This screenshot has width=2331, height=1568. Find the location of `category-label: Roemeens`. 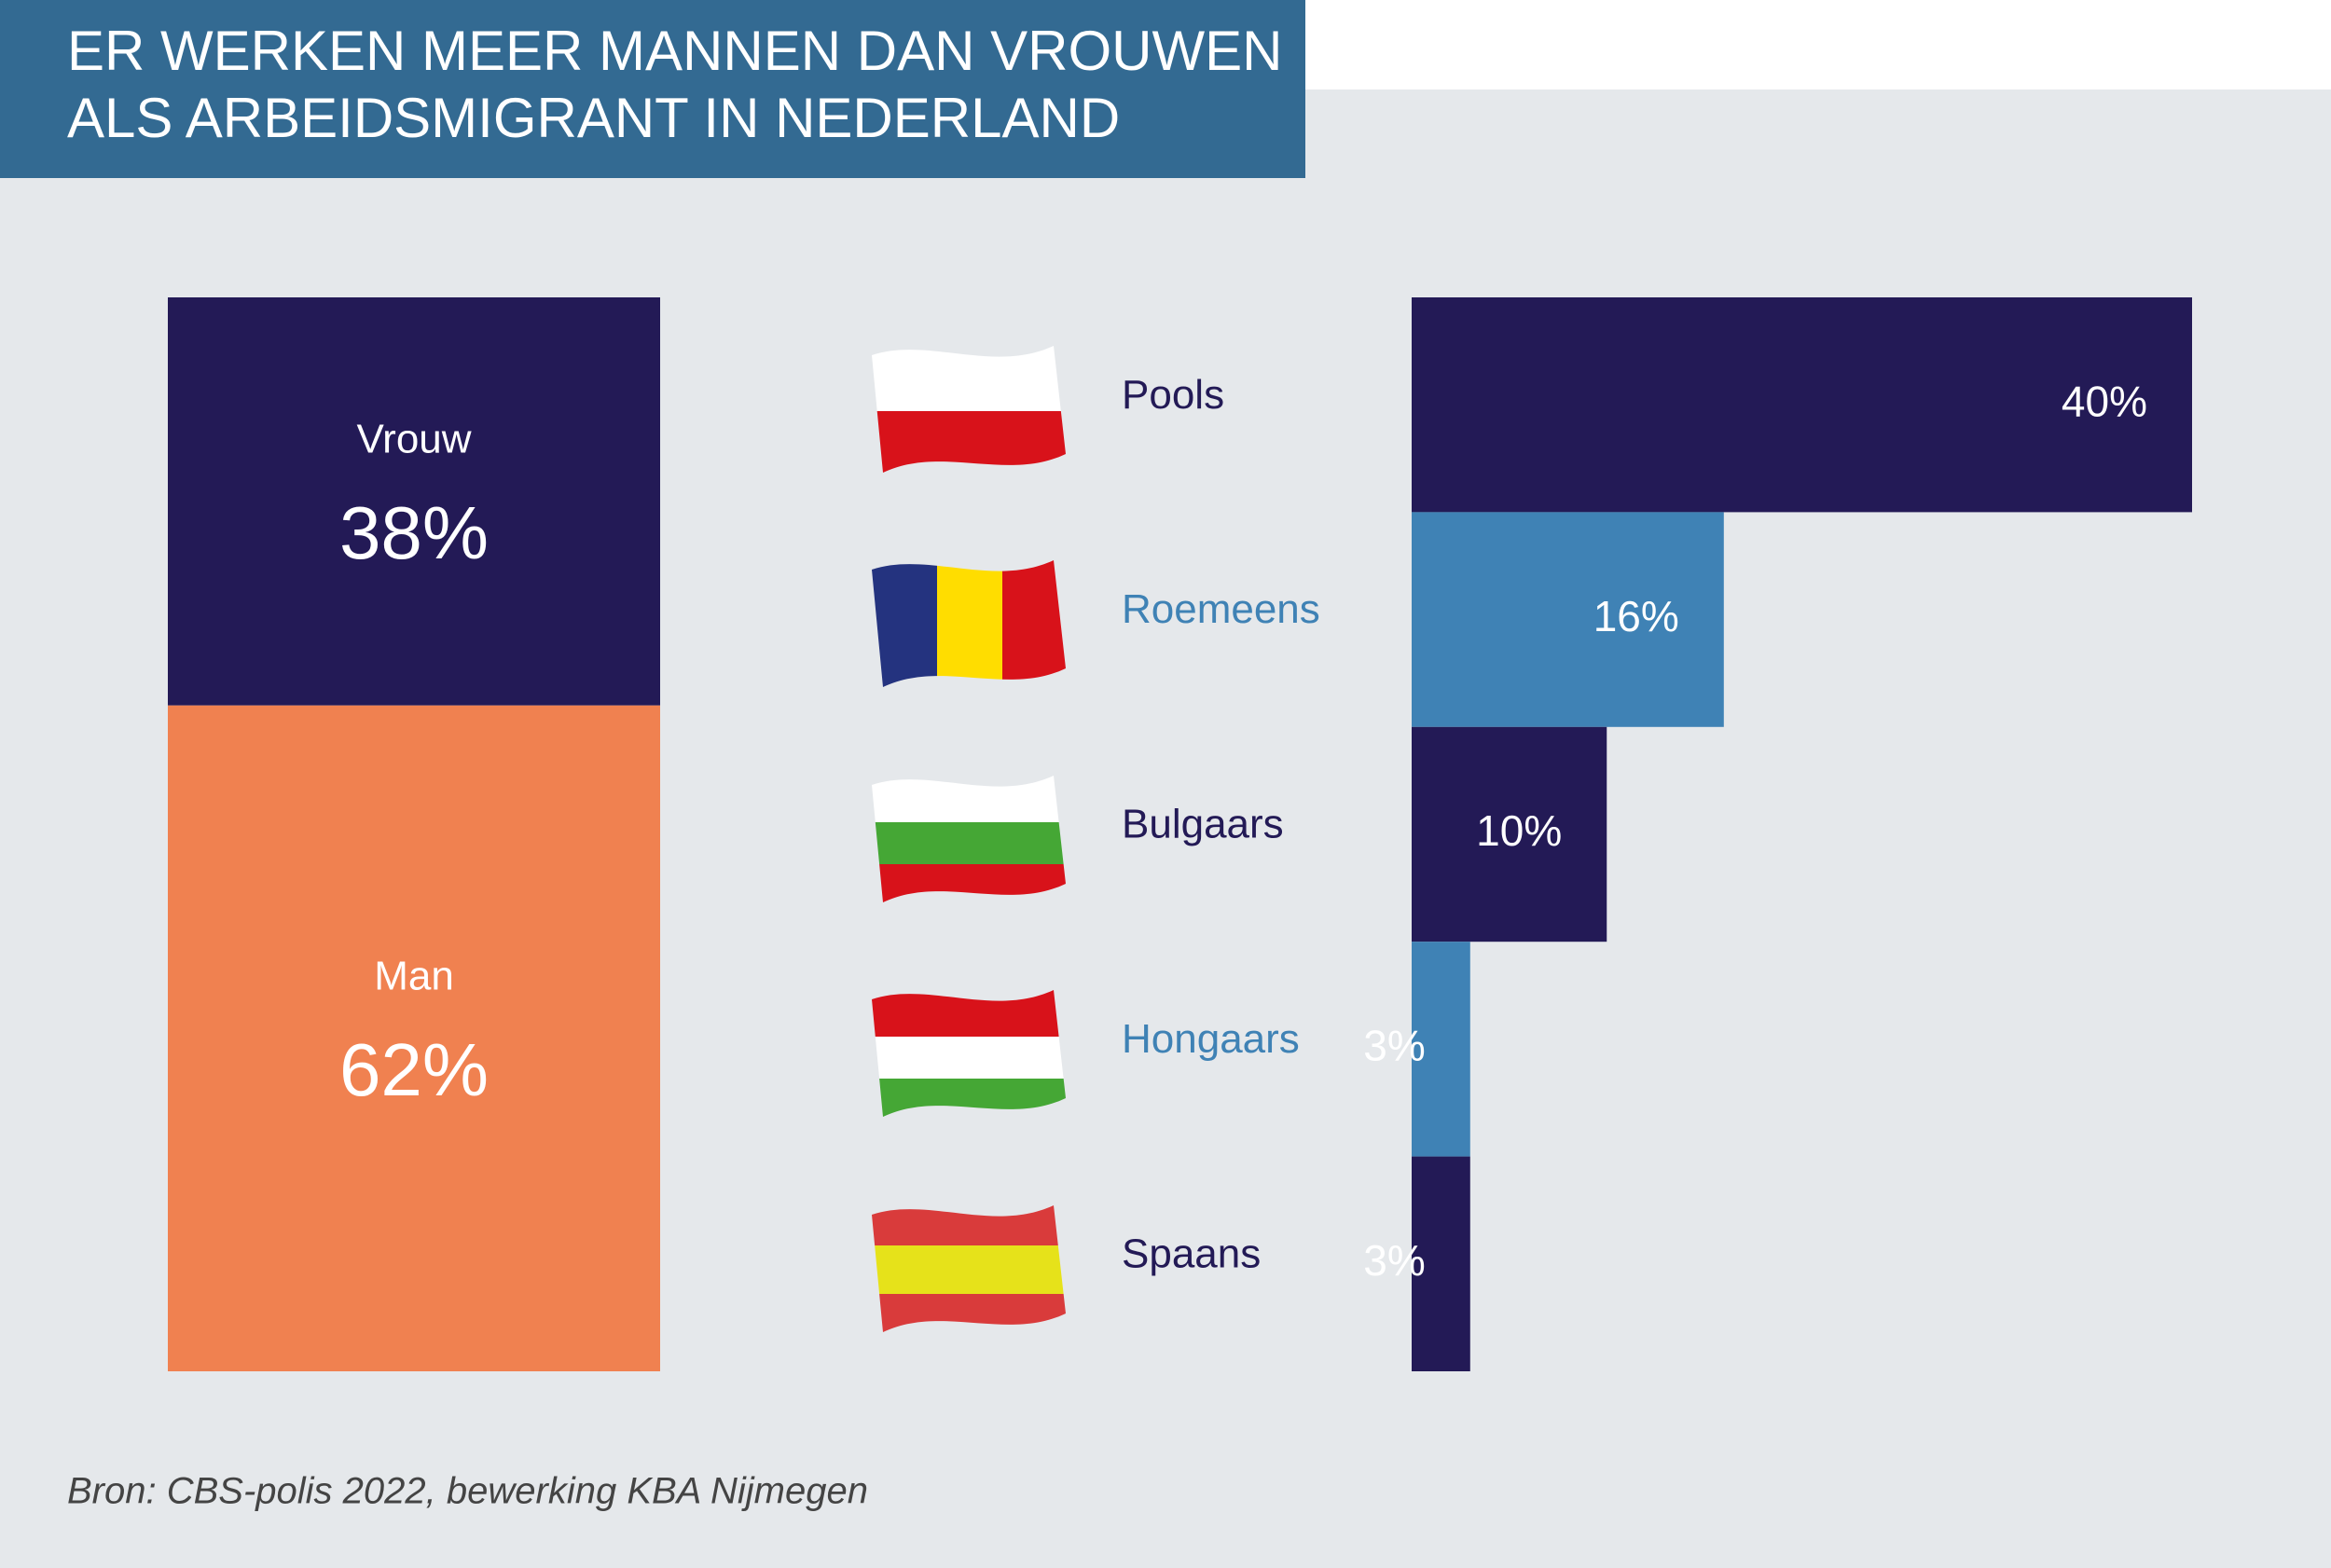

category-label: Roemeens is located at coordinates (1221, 609).